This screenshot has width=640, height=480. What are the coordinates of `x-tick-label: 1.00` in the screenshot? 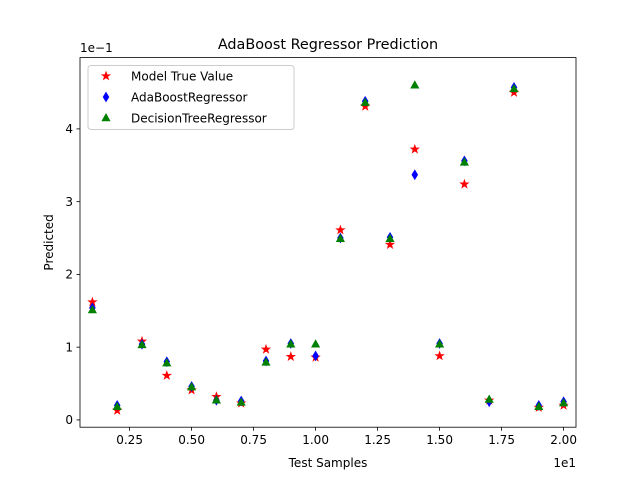 It's located at (315, 440).